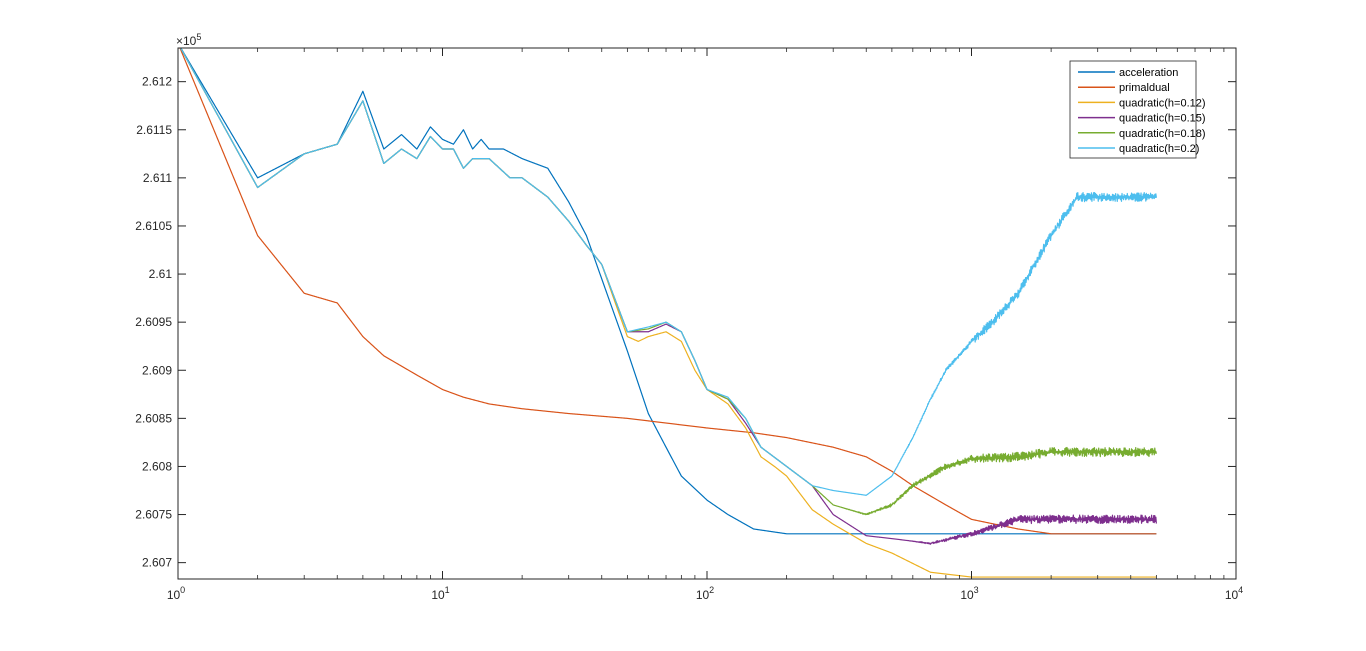  Describe the element at coordinates (1162, 119) in the screenshot. I see `legend-label: quadratic(h=0.15)` at that location.